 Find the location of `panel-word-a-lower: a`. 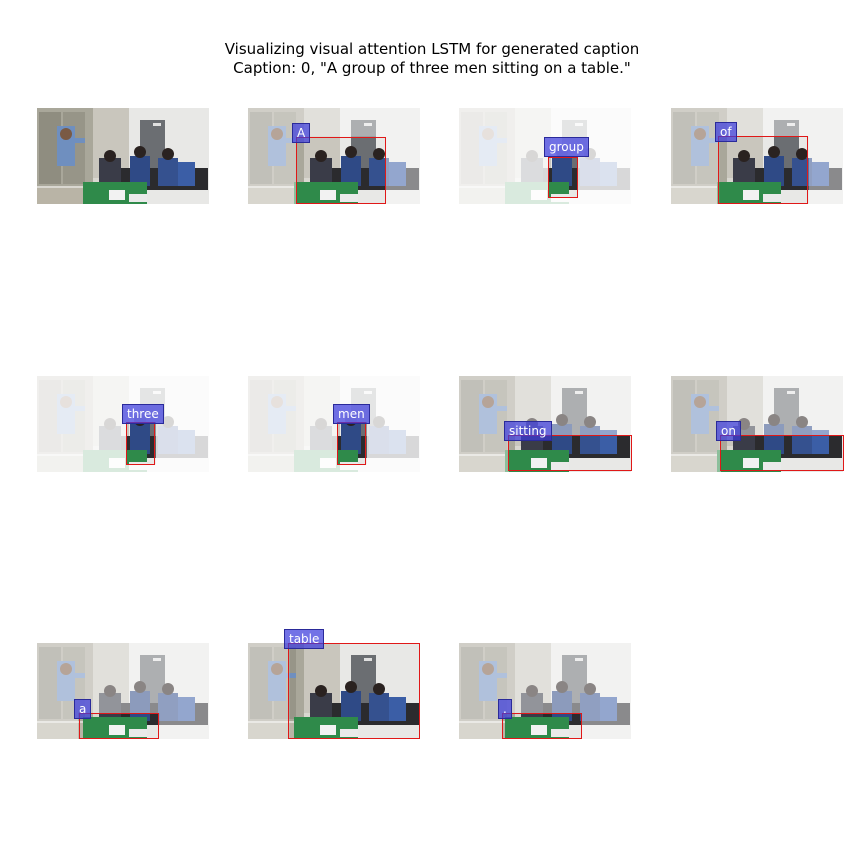

panel-word-a-lower: a is located at coordinates (123, 691).